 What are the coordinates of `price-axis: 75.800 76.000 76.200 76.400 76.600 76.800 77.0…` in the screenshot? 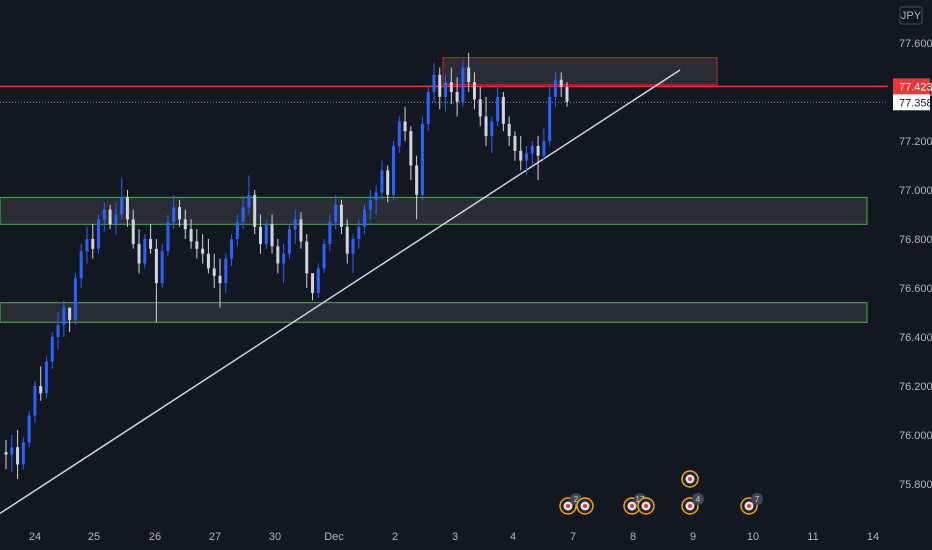 It's located at (912, 264).